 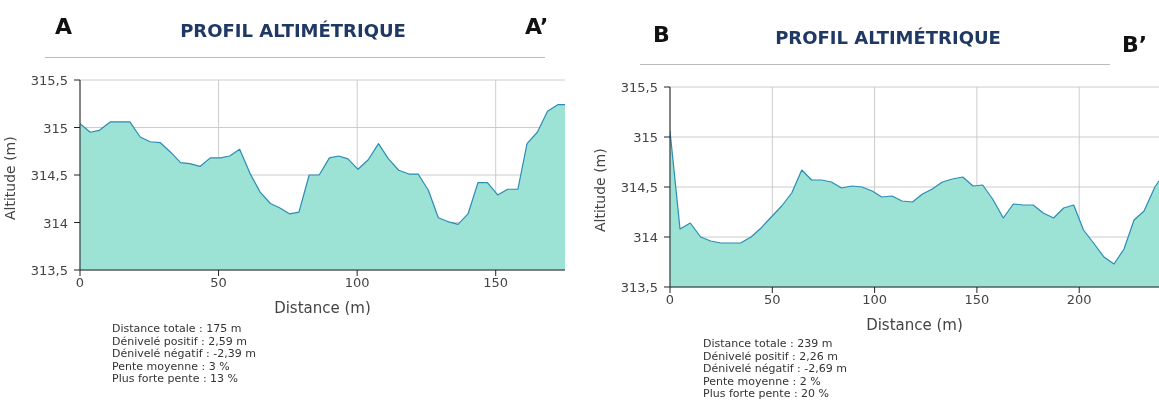 What do you see at coordinates (661, 34) in the screenshot?
I see `text: B` at bounding box center [661, 34].